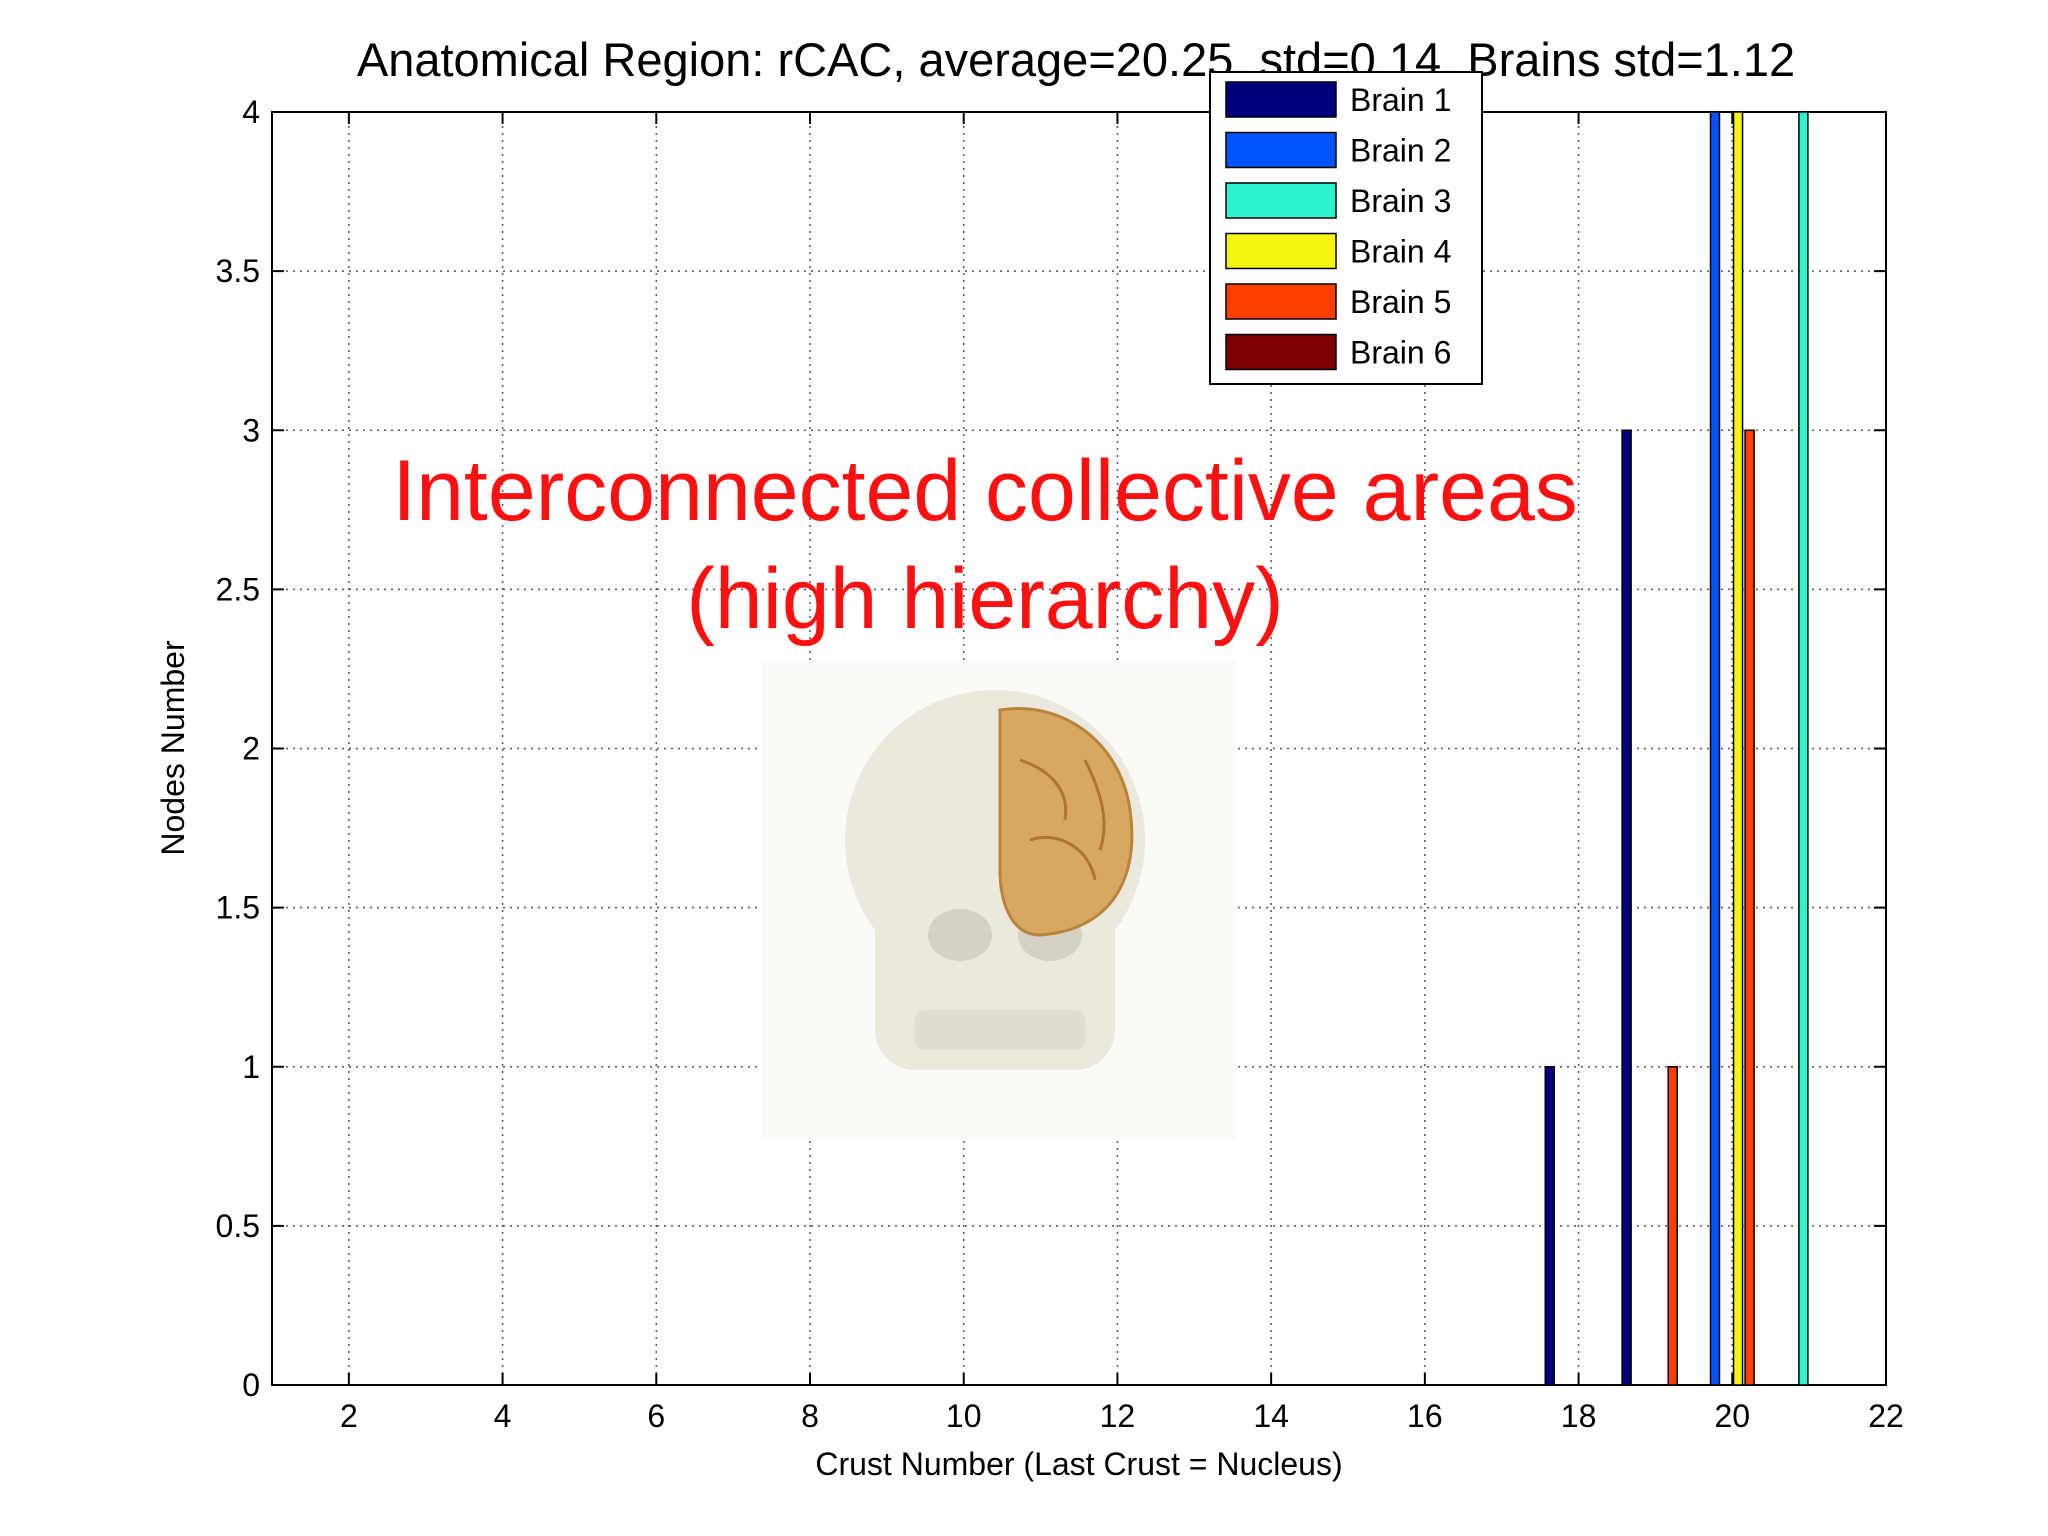 Image resolution: width=2048 pixels, height=1536 pixels. I want to click on x-tick-label: 8, so click(810, 1416).